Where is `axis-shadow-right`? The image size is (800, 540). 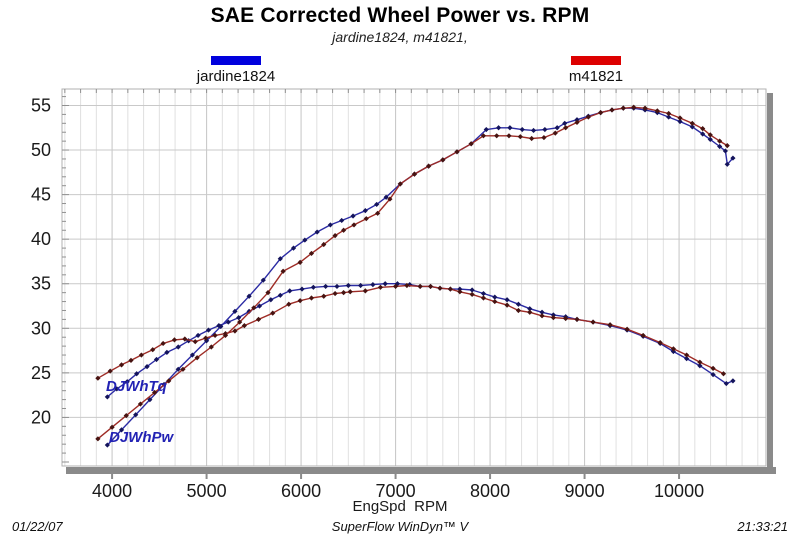 axis-shadow-right is located at coordinates (770, 283).